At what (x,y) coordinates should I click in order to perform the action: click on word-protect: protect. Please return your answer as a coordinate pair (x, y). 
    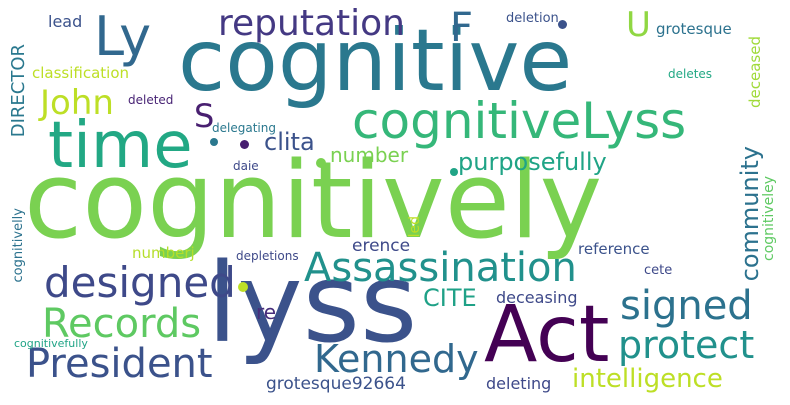
    Looking at the image, I should click on (686, 345).